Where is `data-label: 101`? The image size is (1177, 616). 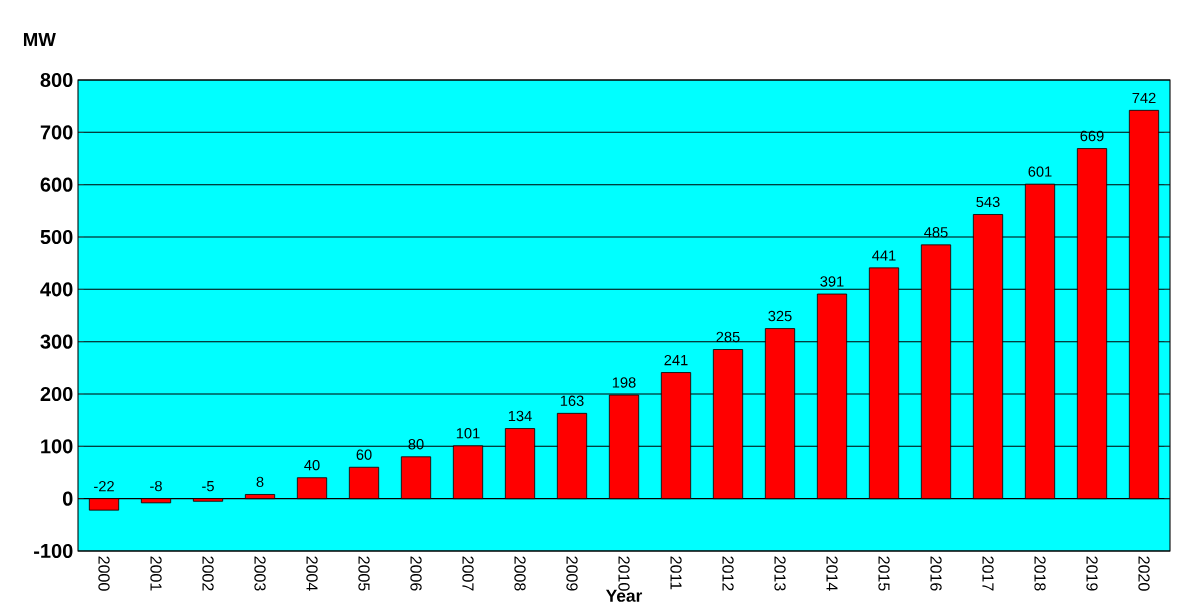 data-label: 101 is located at coordinates (468, 433).